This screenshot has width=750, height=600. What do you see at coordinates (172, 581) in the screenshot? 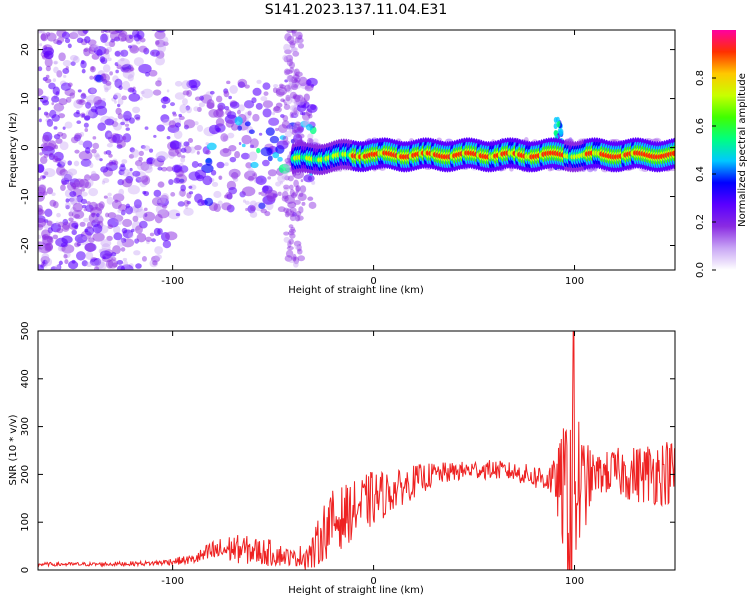
I see `x-tick-label: -100` at bounding box center [172, 581].